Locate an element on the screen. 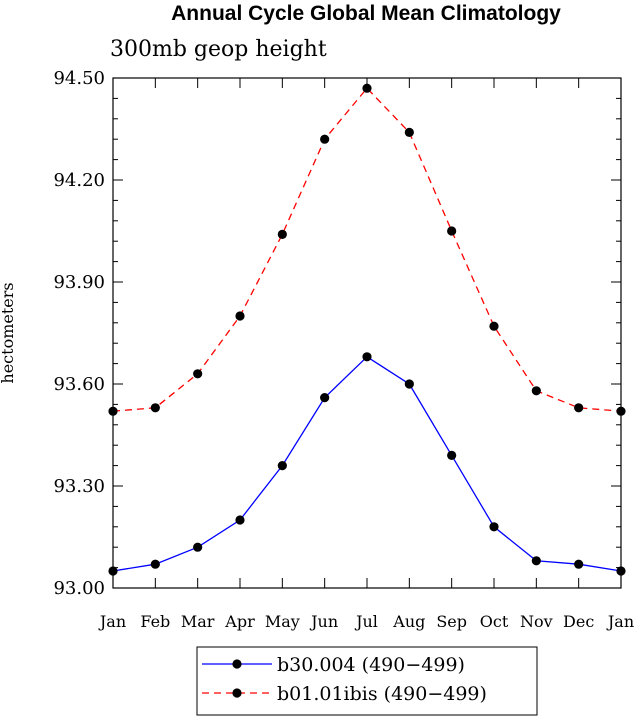 This screenshot has height=716, width=639. y-tick-label: 94.50 is located at coordinates (79, 78).